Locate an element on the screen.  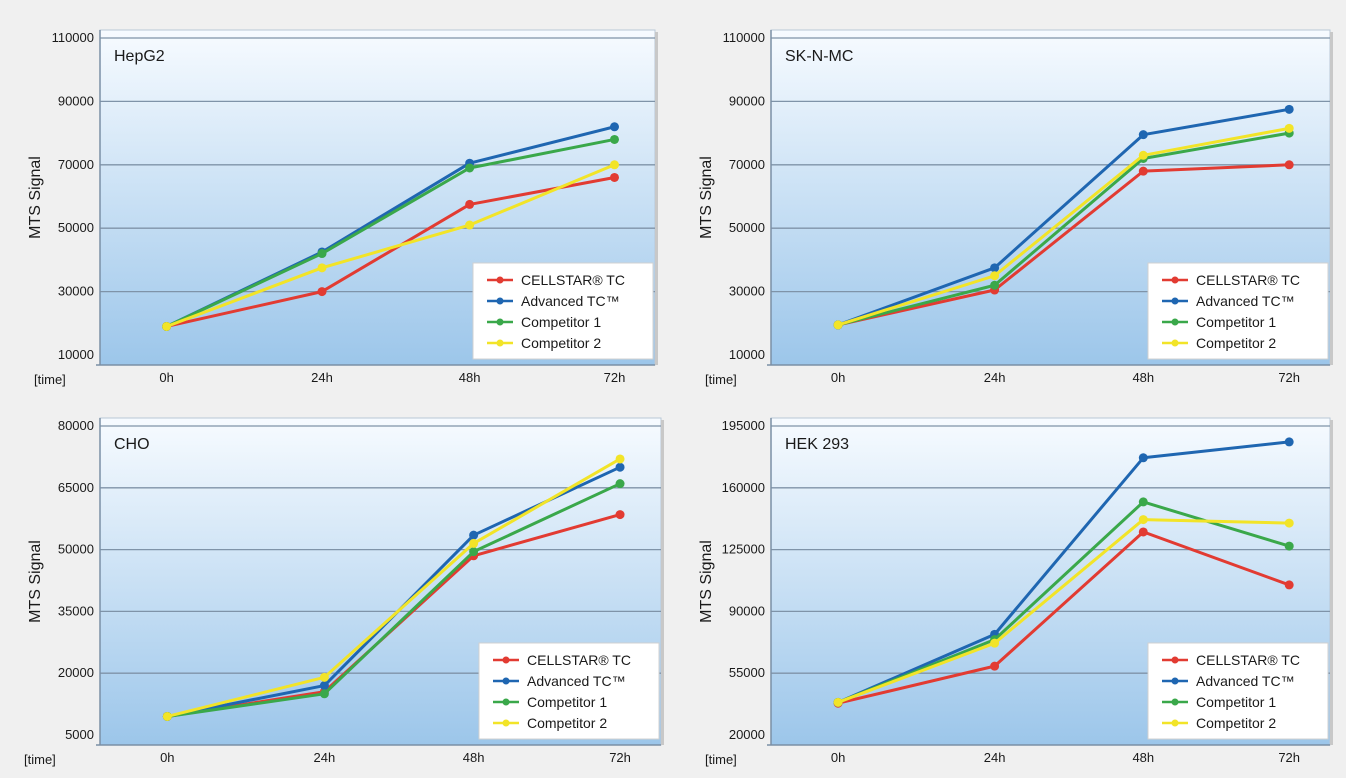
y-tick-label: 125000 is located at coordinates (743, 549).